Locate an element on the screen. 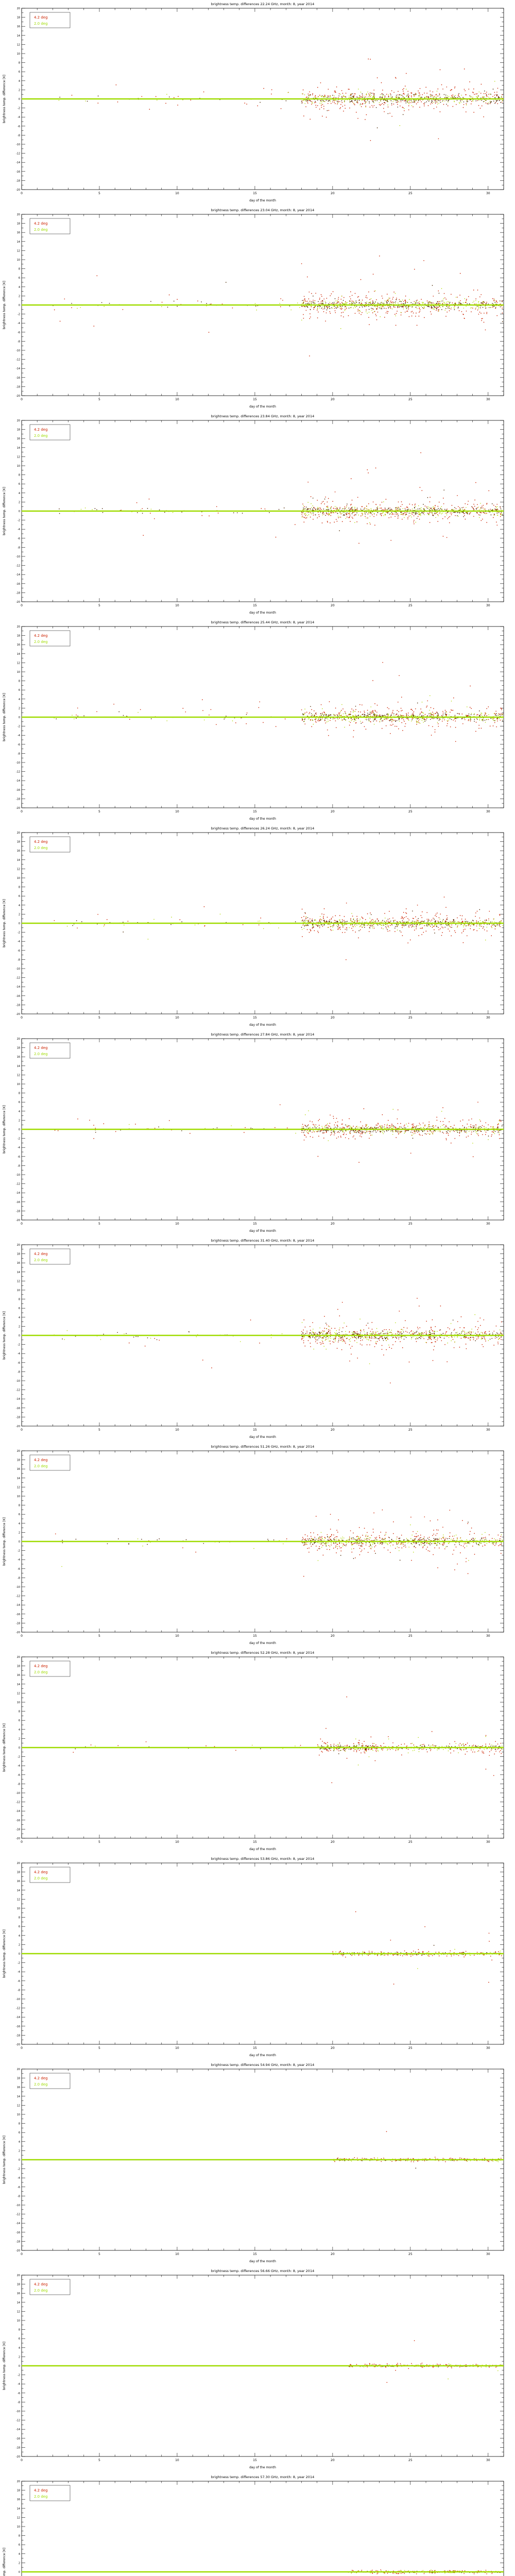  x-tick-label: 5 is located at coordinates (99, 193).